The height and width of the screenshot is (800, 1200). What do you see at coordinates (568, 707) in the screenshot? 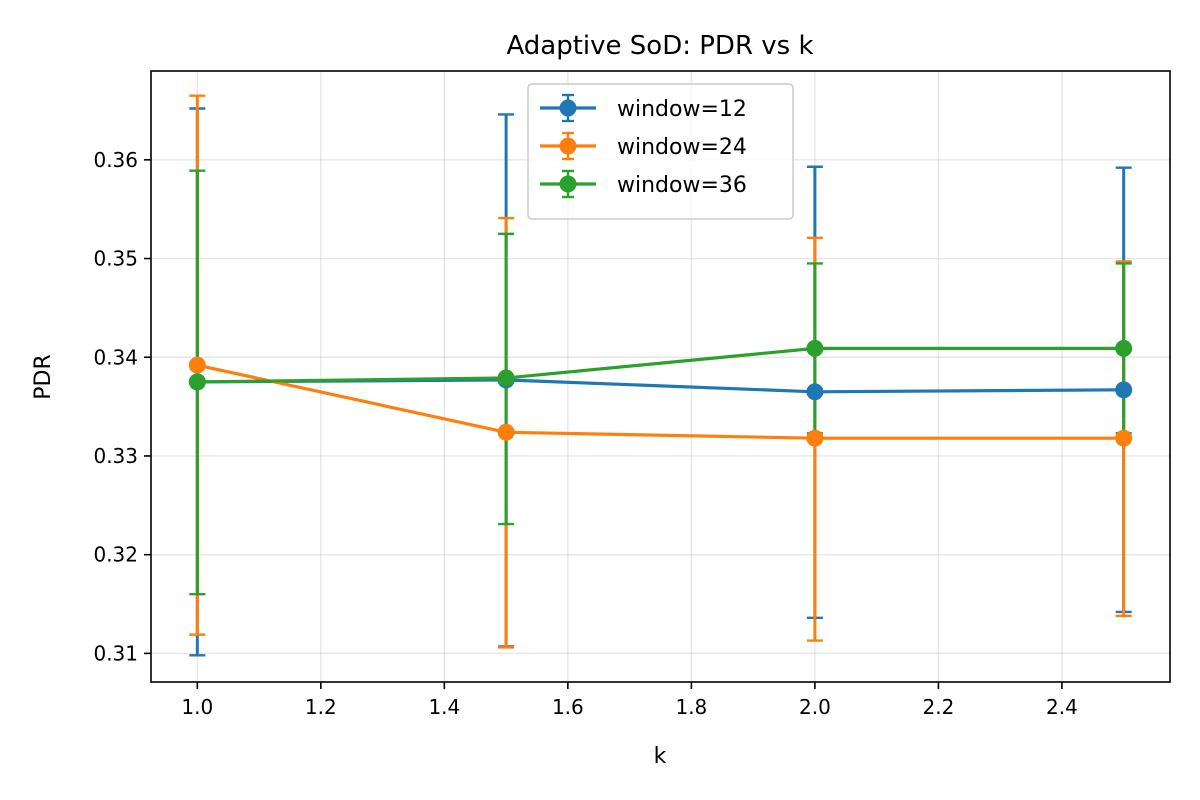
I see `x-tick-label: 1.6` at bounding box center [568, 707].